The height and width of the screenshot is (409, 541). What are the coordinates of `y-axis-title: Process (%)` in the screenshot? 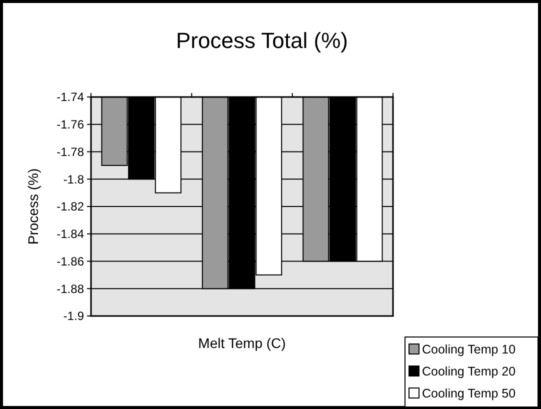 It's located at (33, 206).